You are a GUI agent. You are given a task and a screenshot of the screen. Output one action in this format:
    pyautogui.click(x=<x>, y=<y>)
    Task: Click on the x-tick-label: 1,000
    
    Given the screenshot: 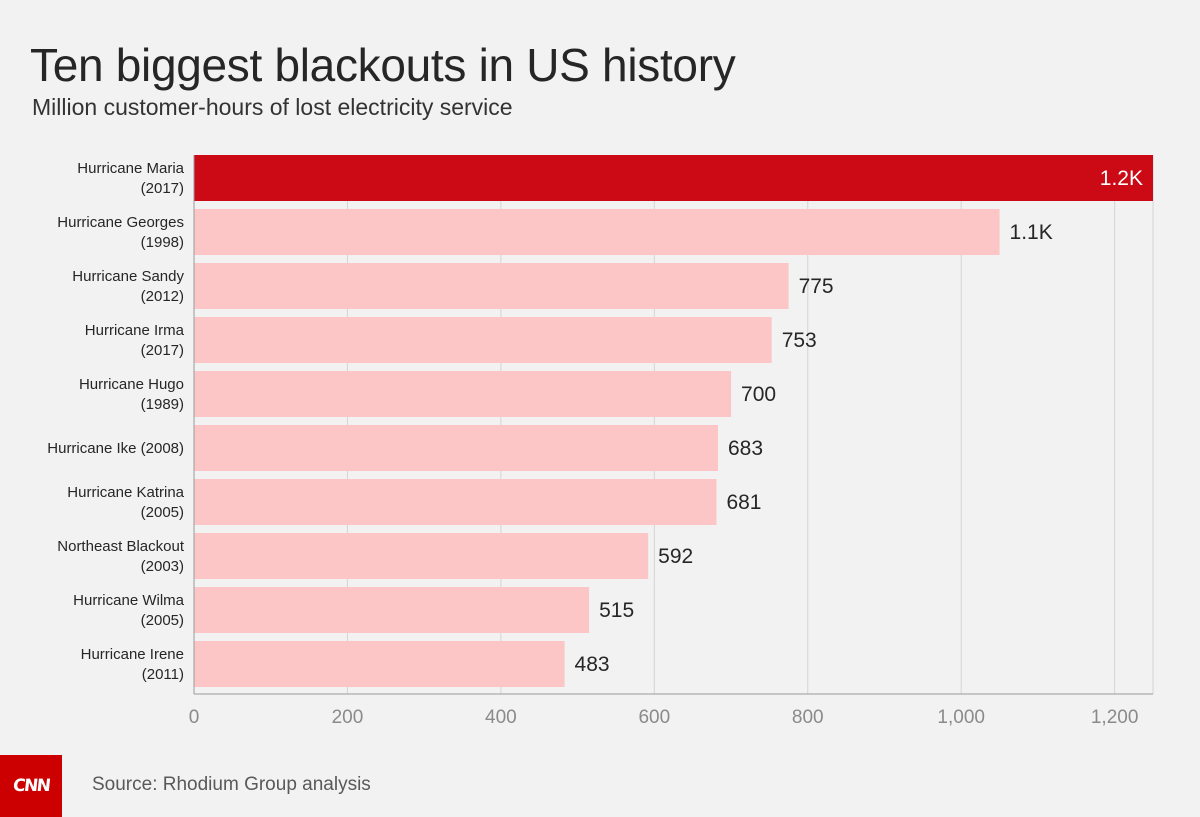 What is the action you would take?
    pyautogui.click(x=961, y=717)
    